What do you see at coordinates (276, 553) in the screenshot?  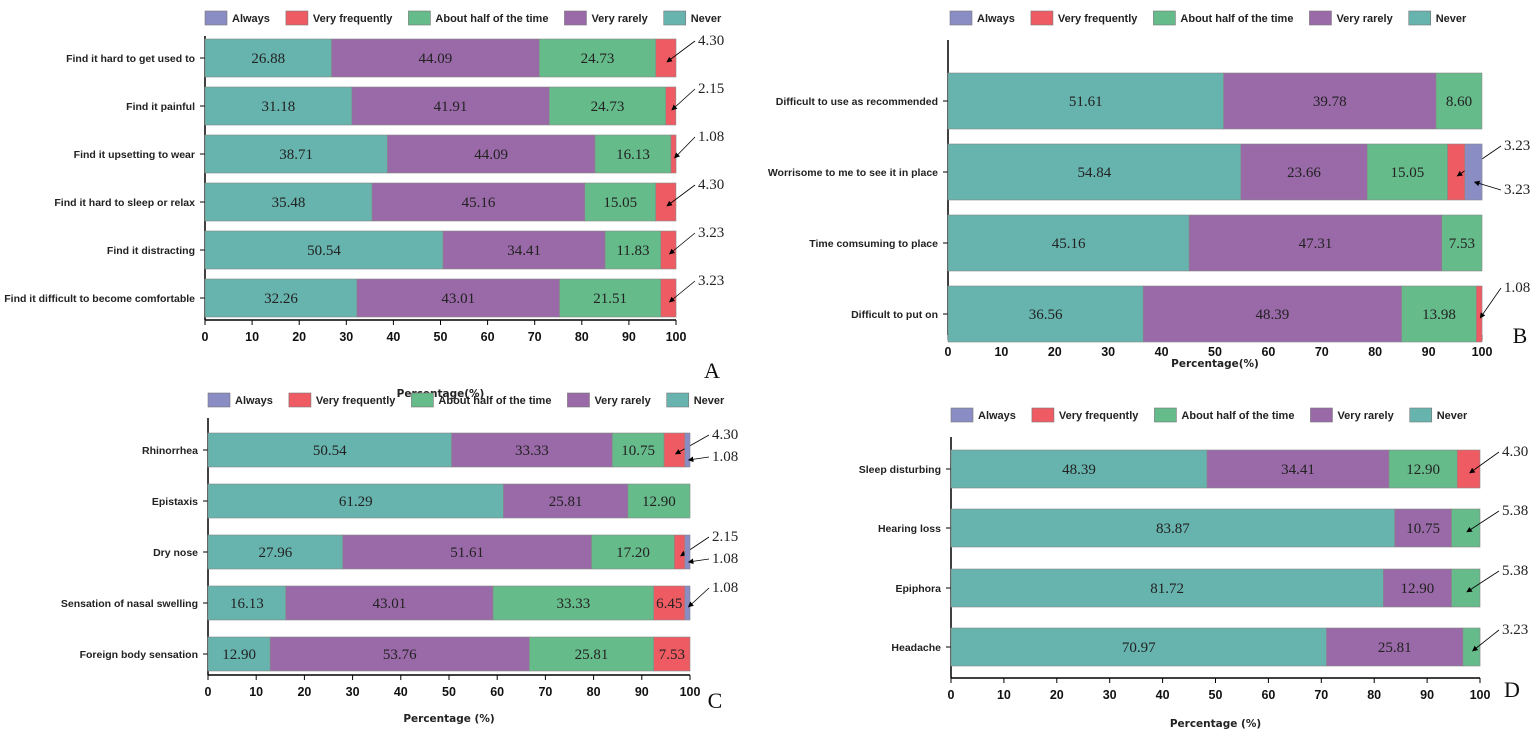 I see `data-label: 27.96` at bounding box center [276, 553].